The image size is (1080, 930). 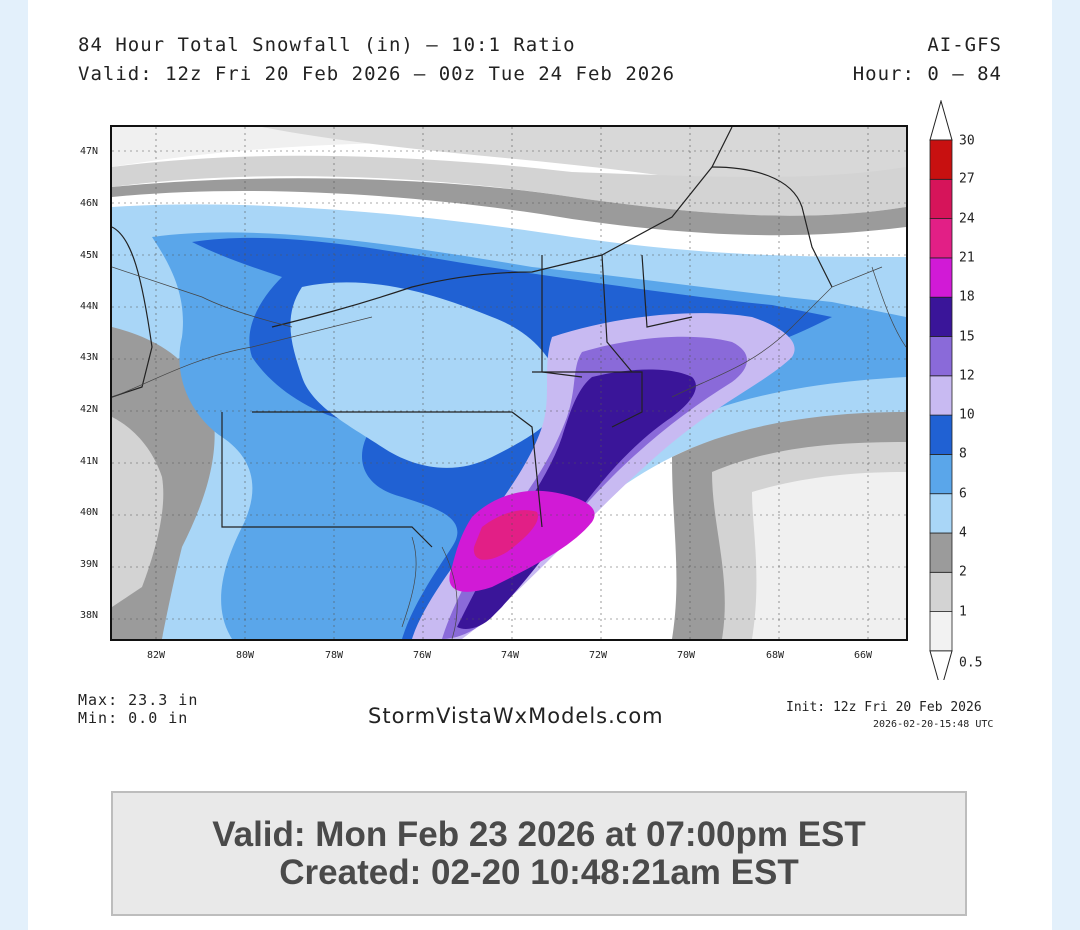 I want to click on lat-tick: 43N, so click(x=89, y=357).